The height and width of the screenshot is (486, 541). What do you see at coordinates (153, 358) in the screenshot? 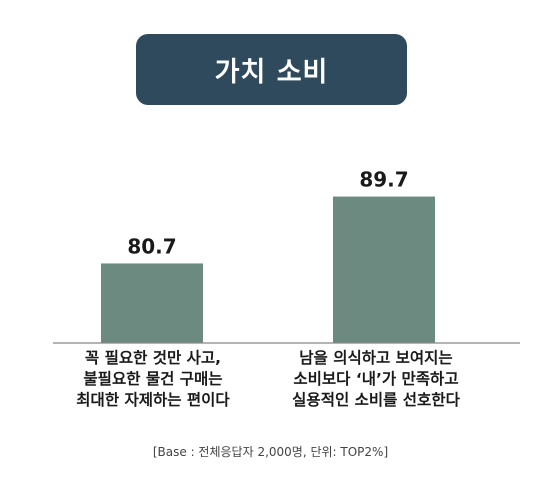
I see `category-label-1-line-1: 꼭 필요한 것만 사고,` at bounding box center [153, 358].